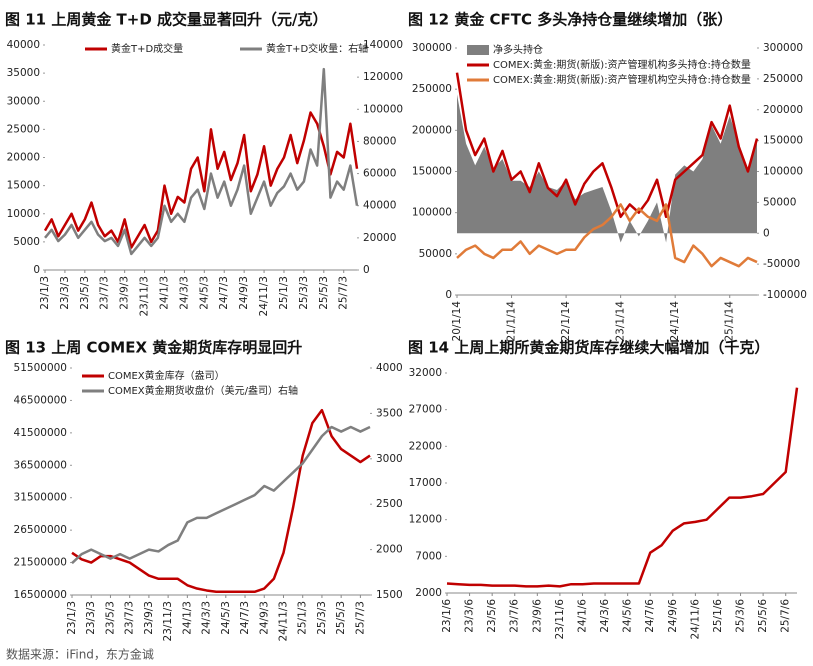 The height and width of the screenshot is (666, 813). I want to click on x-tick-label: 24/1/14, so click(675, 321).